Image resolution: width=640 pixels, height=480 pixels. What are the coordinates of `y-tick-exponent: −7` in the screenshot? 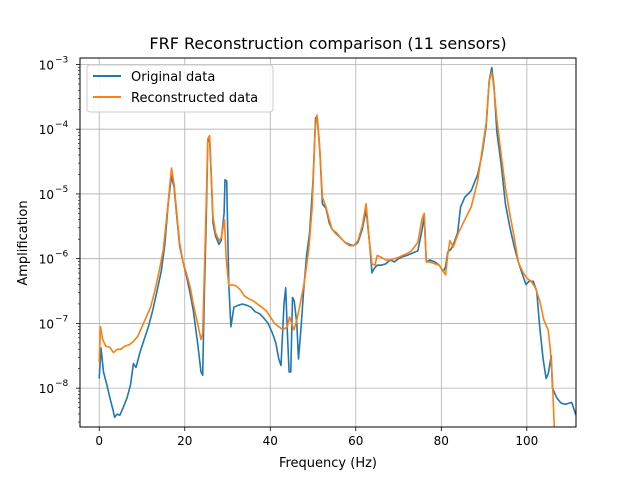 It's located at (61, 319).